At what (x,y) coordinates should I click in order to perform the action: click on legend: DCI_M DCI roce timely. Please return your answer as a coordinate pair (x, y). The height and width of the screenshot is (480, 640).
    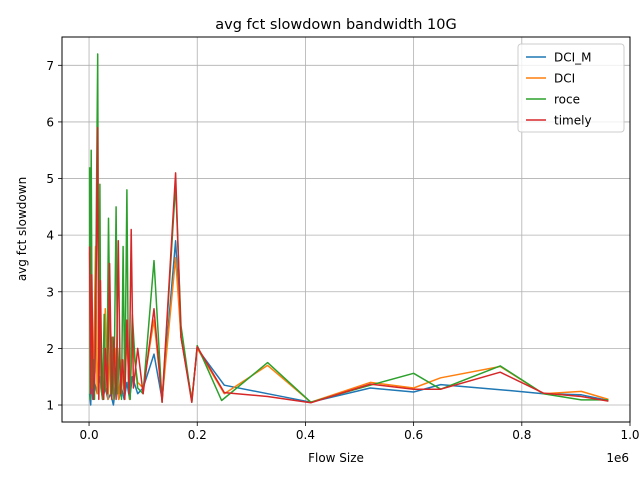
    Looking at the image, I should click on (571, 88).